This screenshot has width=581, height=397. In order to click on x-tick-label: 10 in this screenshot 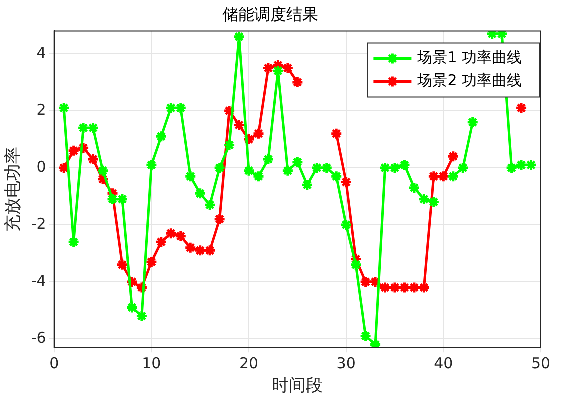, I will do `click(152, 363)`.